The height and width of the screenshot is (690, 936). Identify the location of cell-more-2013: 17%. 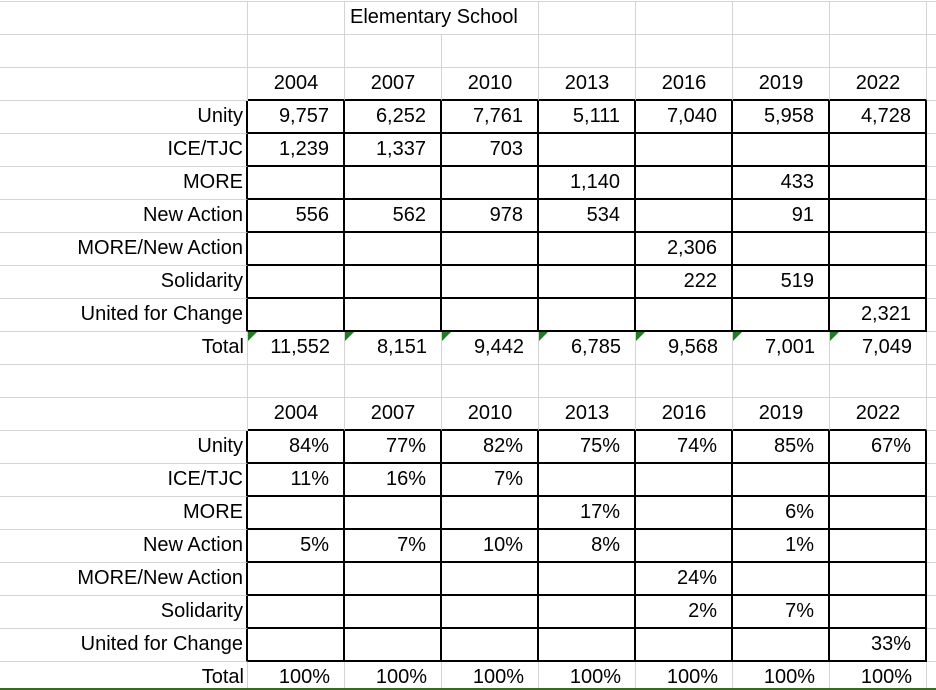
(587, 513).